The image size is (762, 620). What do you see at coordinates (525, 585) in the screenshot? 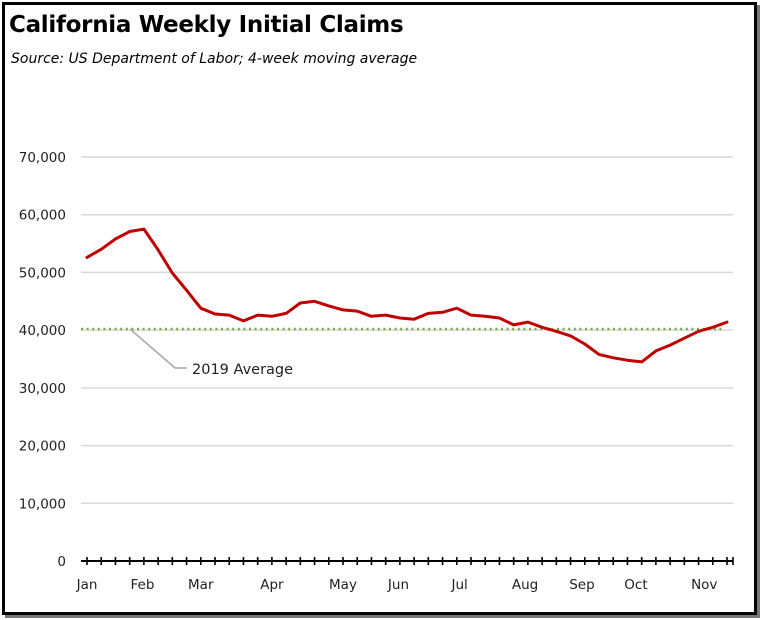
I see `x-tick-label: Aug` at bounding box center [525, 585].